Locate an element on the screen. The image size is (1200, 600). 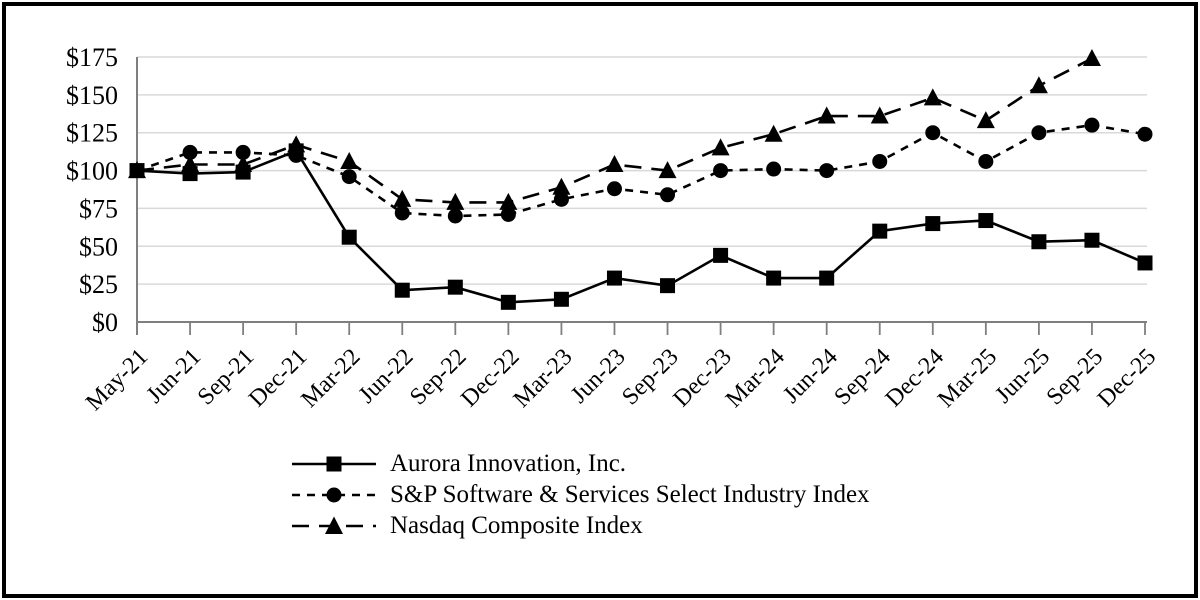
y-axis-tick-label: $50 is located at coordinates (98, 246).